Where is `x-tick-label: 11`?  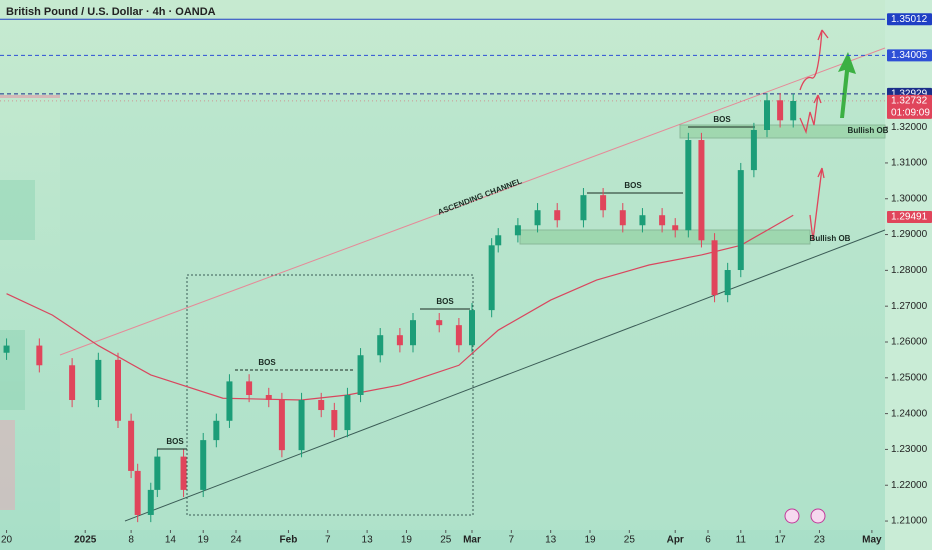
x-tick-label: 11 is located at coordinates (741, 540).